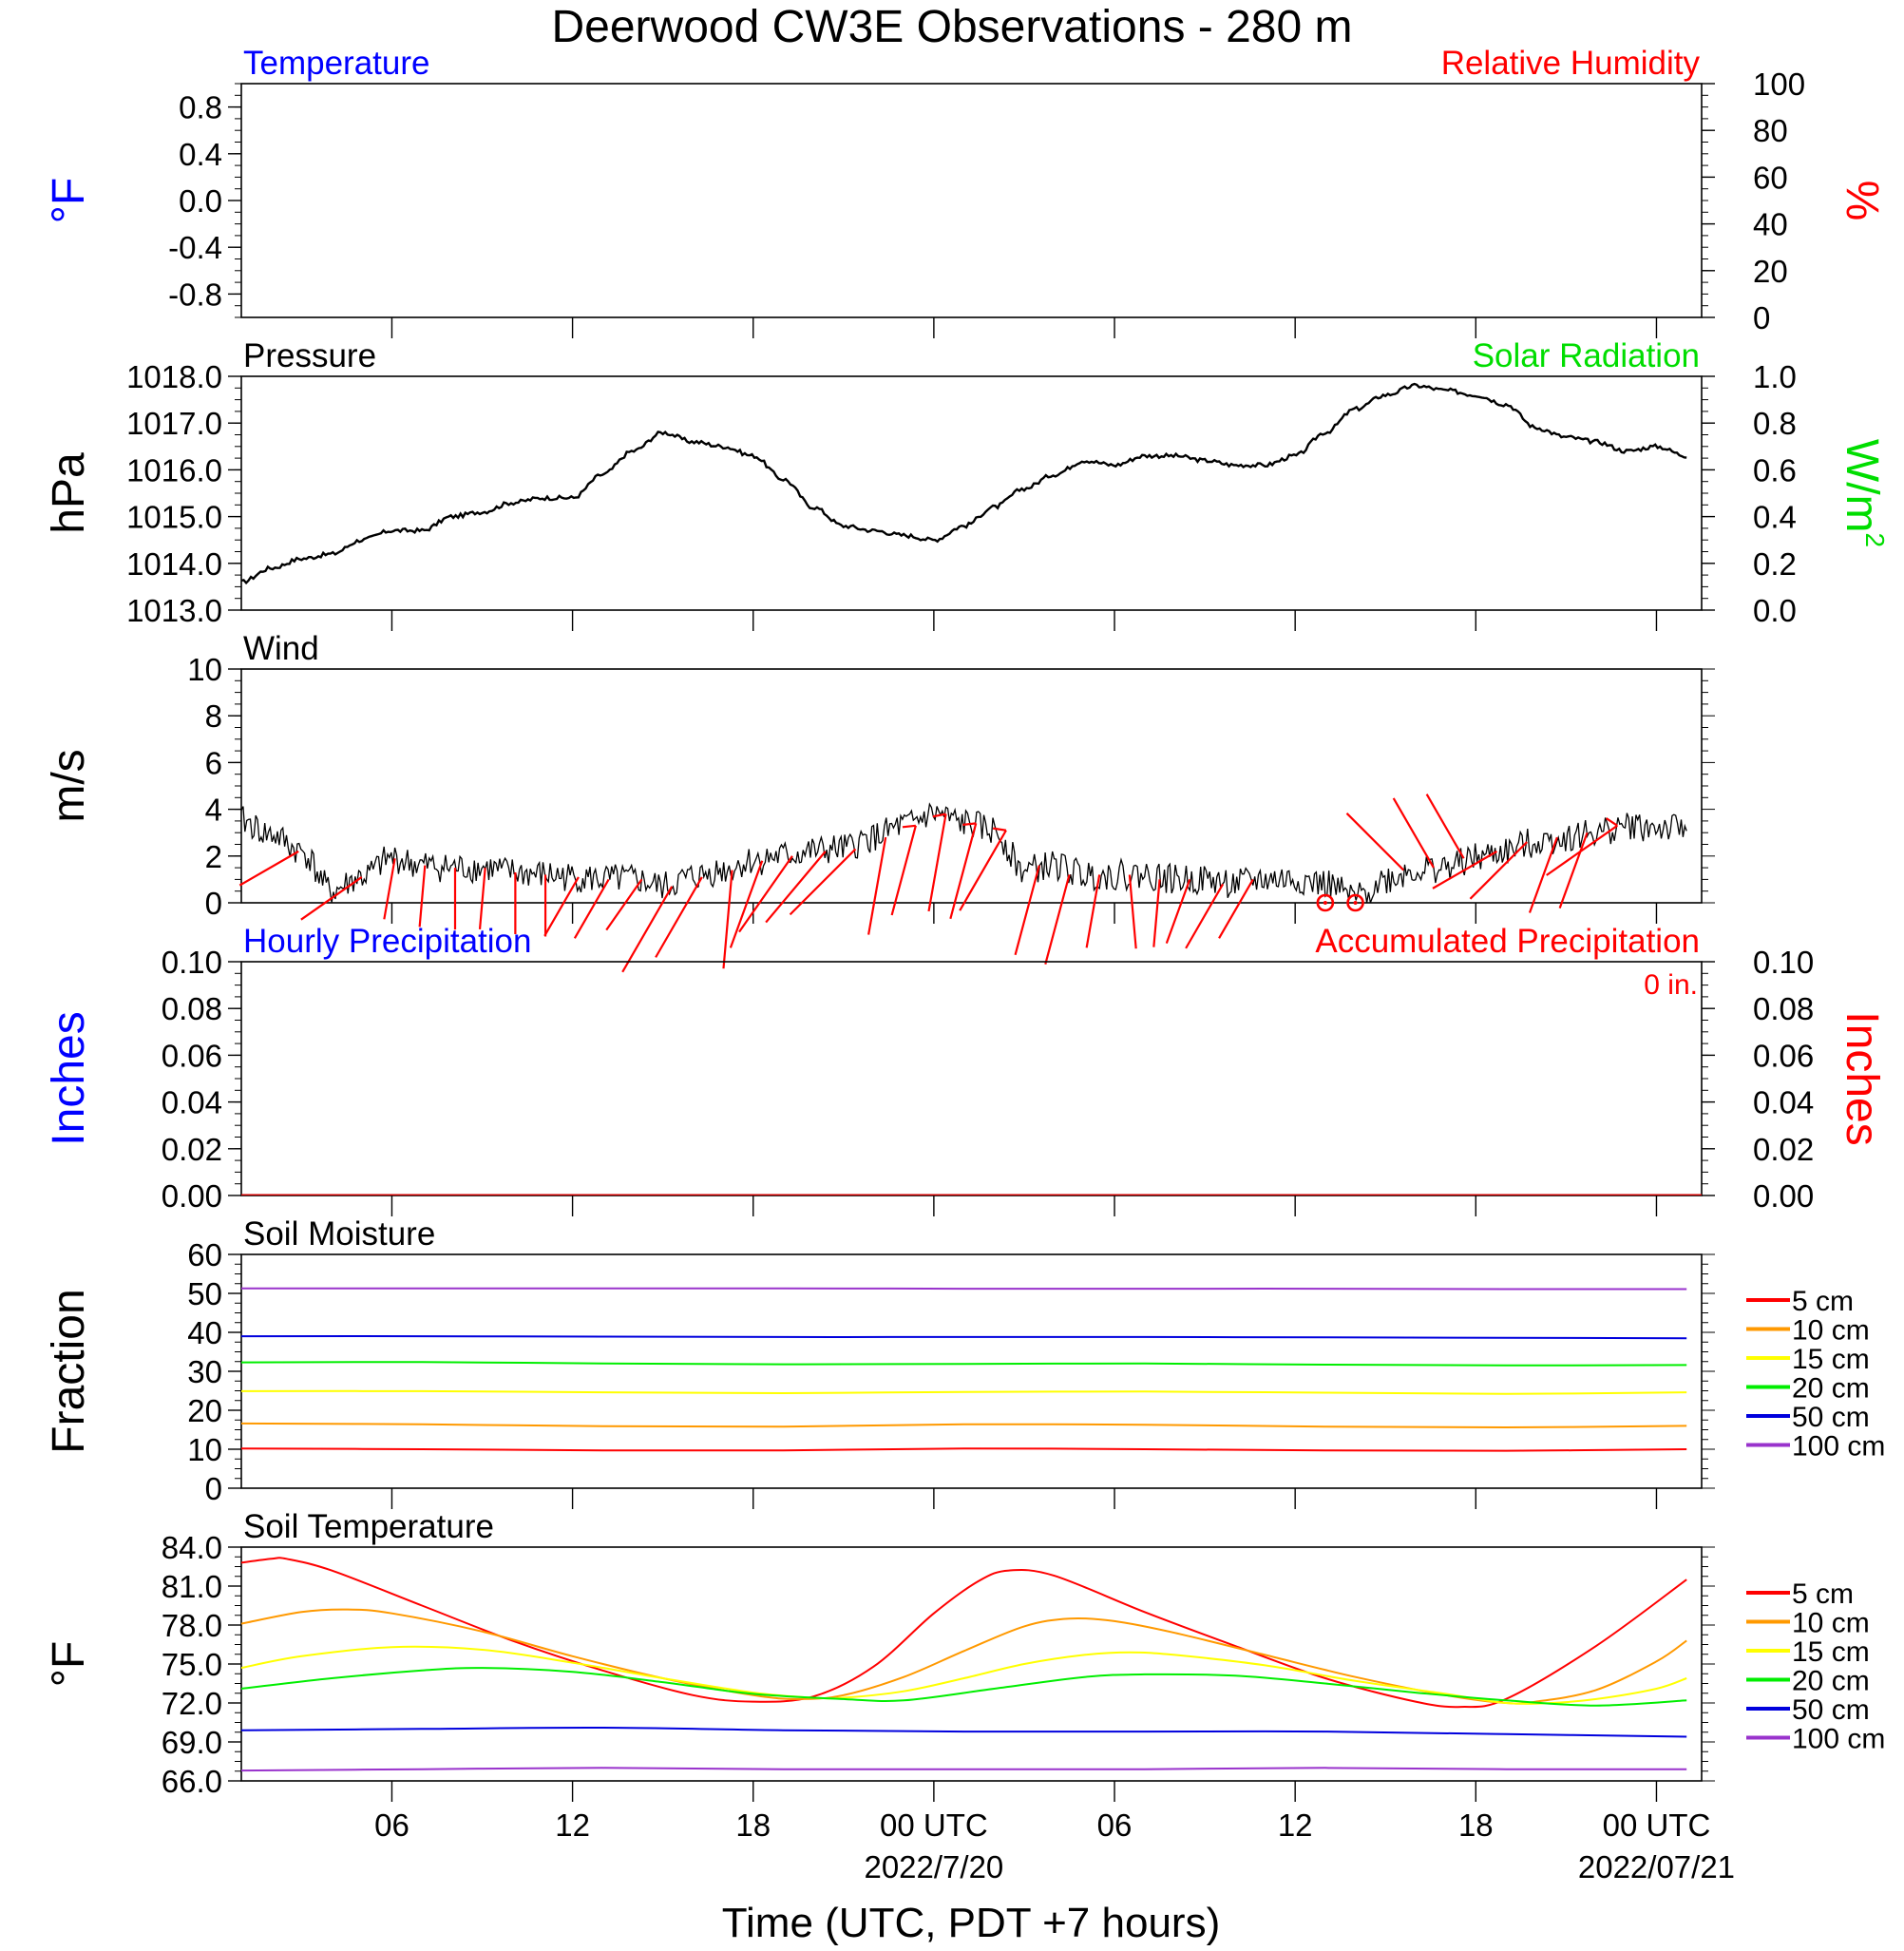  Describe the element at coordinates (174, 517) in the screenshot. I see `y-tick-label: 1015.0` at that location.